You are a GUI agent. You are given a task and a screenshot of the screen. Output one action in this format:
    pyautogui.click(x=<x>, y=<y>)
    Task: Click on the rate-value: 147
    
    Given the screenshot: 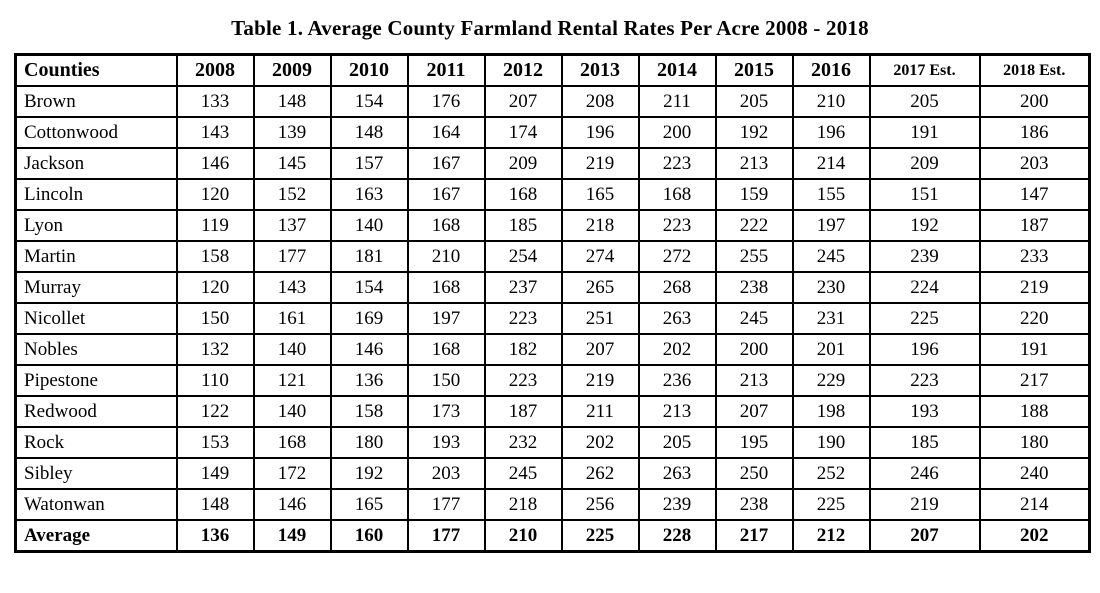 What is the action you would take?
    pyautogui.click(x=1034, y=194)
    